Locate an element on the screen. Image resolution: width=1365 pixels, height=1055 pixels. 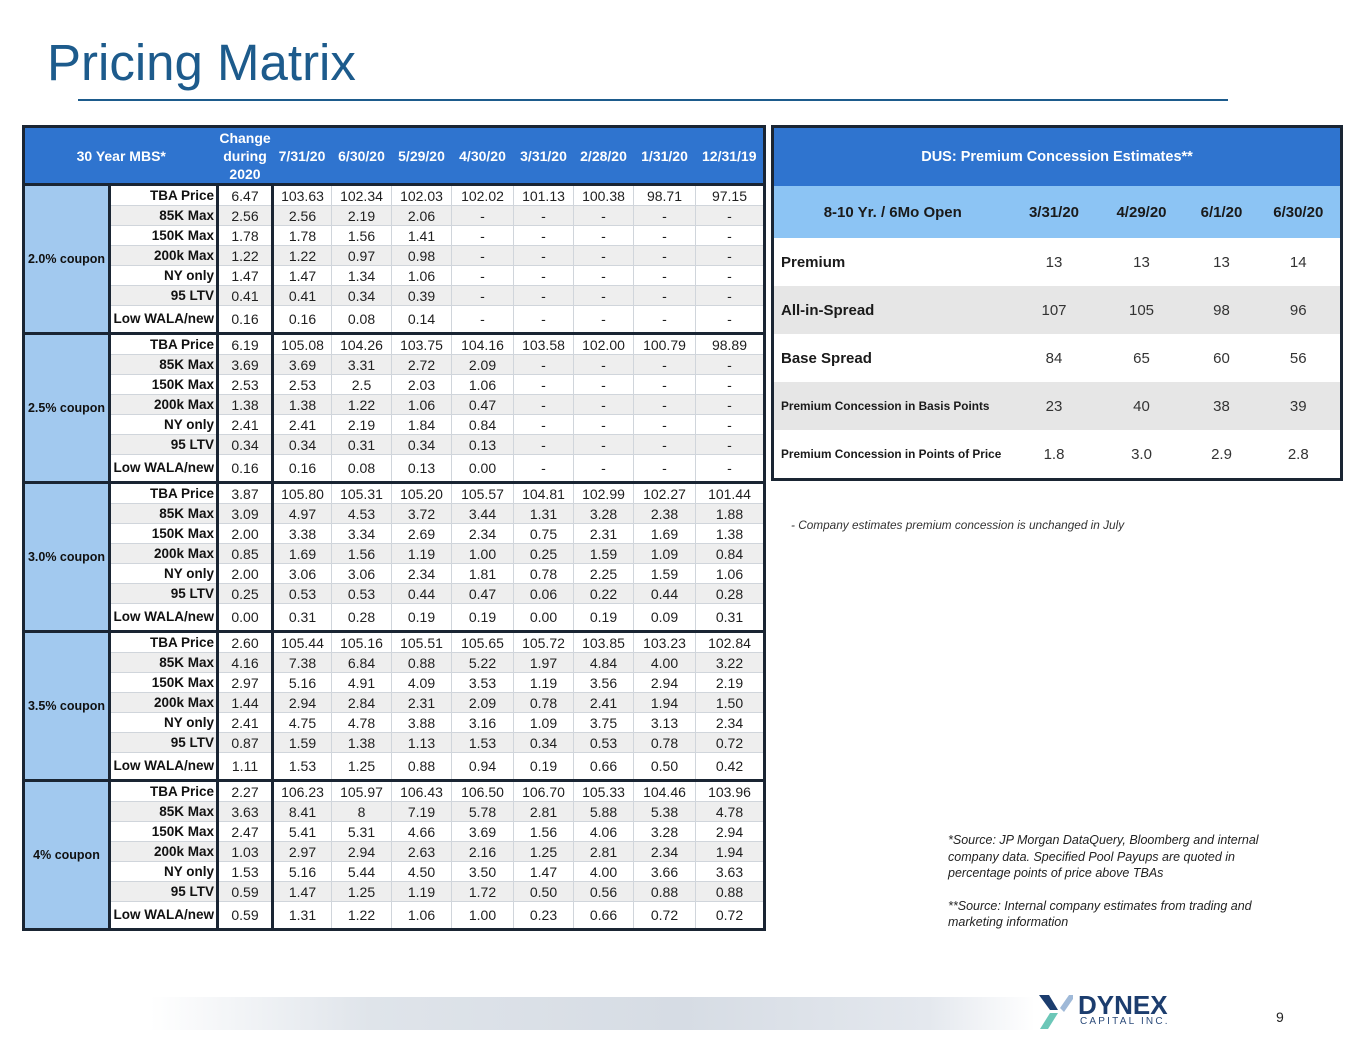
value-cell: 4.66 is located at coordinates (421, 831).